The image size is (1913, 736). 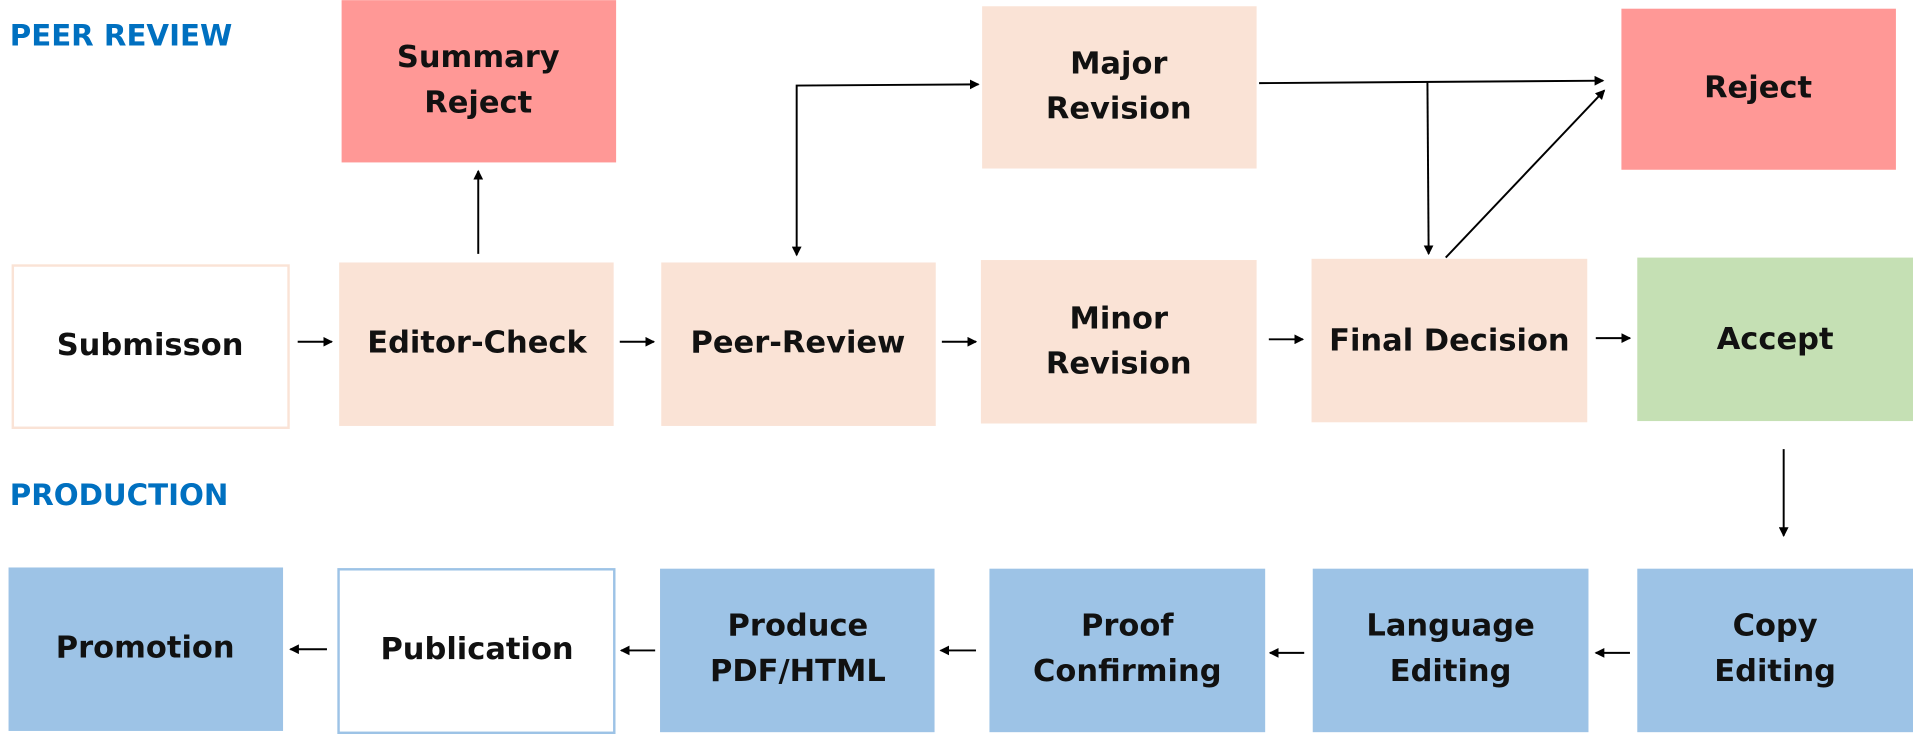 I want to click on node-submission, so click(x=150, y=347).